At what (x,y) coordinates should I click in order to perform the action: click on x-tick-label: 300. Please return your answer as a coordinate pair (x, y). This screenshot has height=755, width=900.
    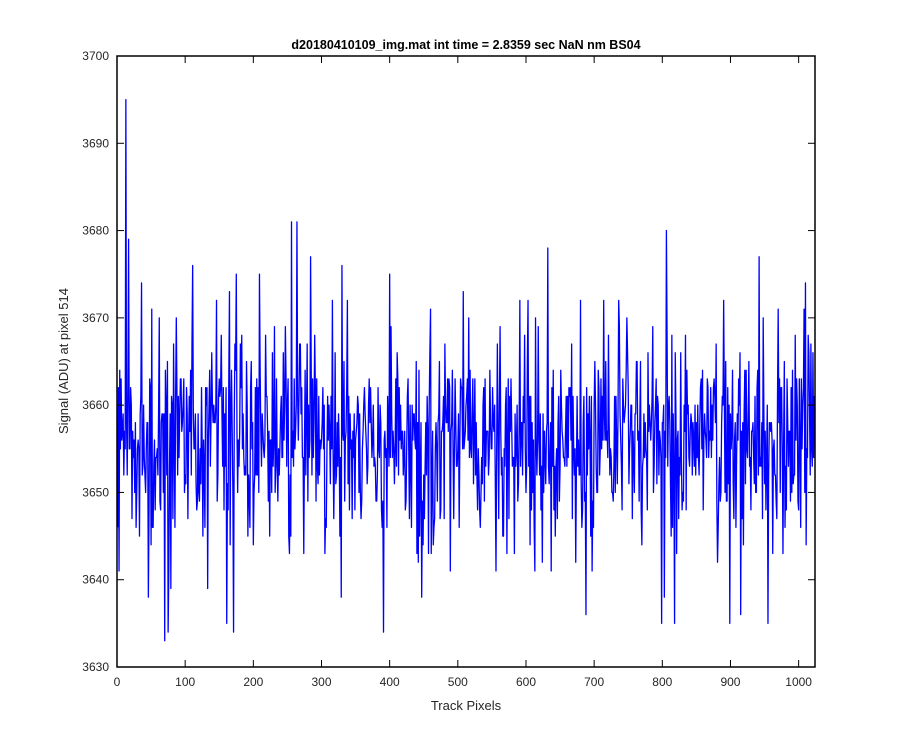
    Looking at the image, I should click on (321, 682).